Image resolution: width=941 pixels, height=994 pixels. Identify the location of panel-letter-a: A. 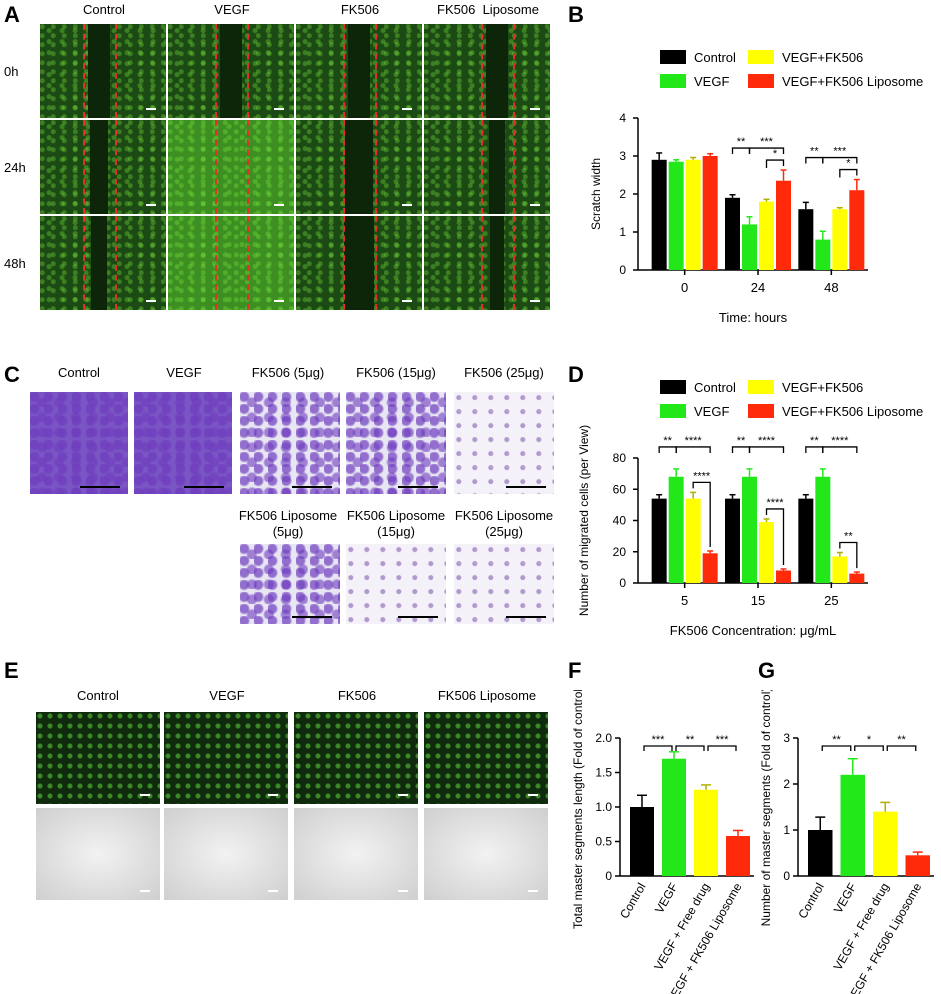
(12, 14).